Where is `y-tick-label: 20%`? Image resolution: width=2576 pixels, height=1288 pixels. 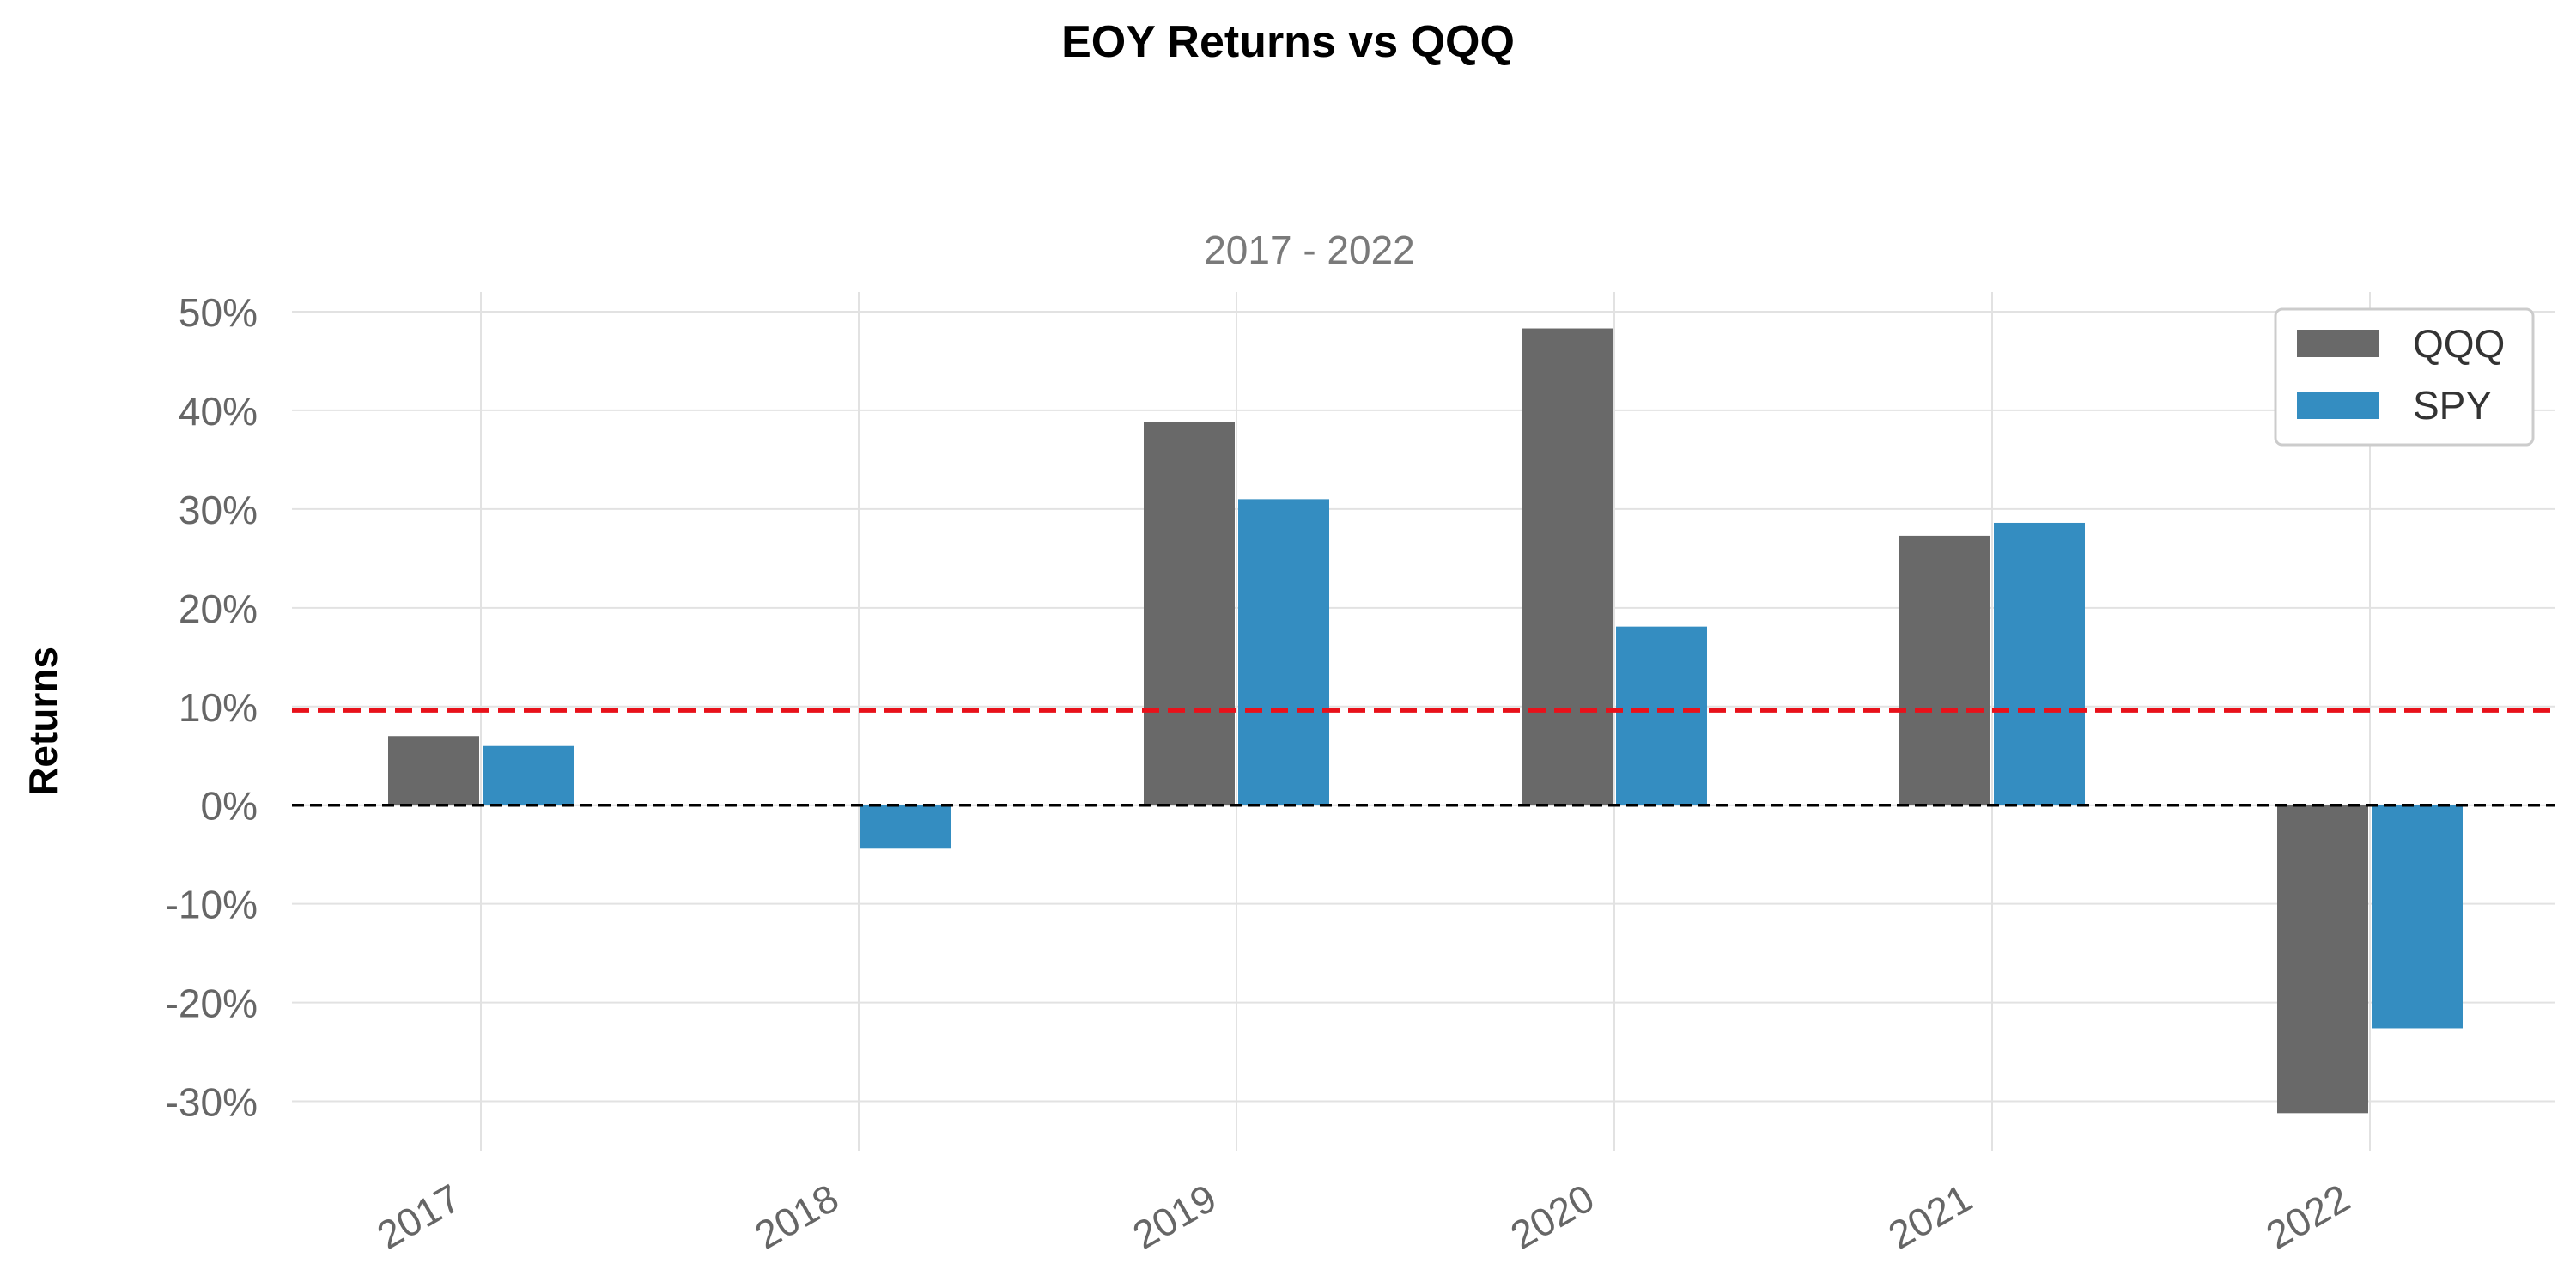 y-tick-label: 20% is located at coordinates (218, 608).